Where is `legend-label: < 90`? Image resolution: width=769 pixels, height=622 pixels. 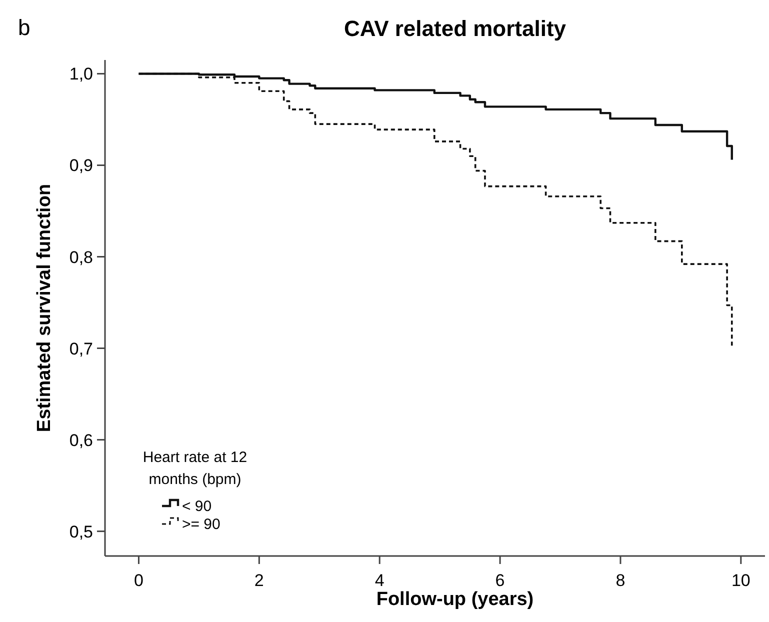
legend-label: < 90 is located at coordinates (197, 506).